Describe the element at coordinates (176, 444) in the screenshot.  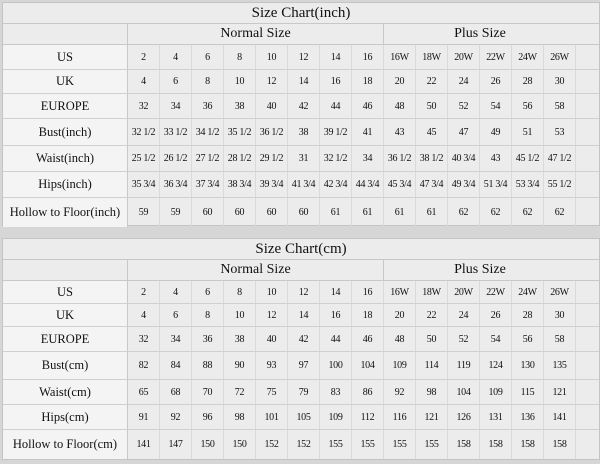
I see `table-cell: 147` at that location.